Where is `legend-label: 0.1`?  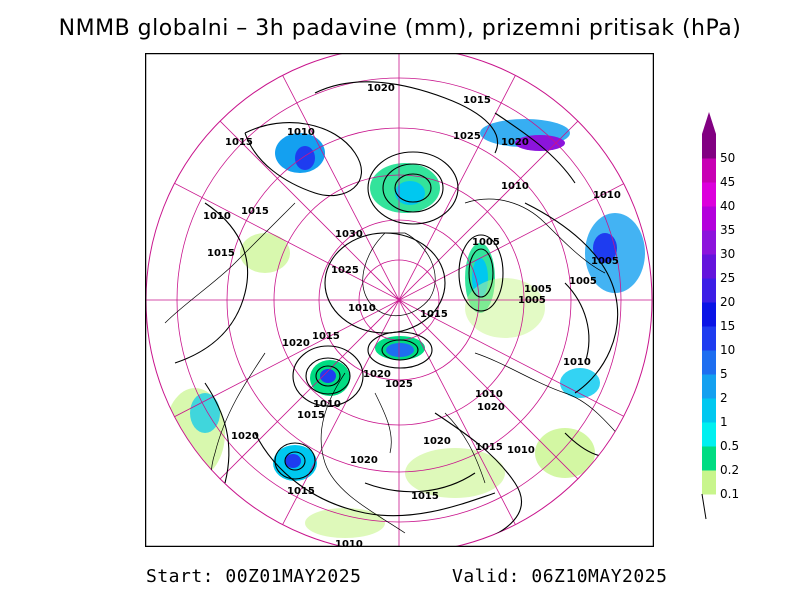
legend-label: 0.1 is located at coordinates (729, 494).